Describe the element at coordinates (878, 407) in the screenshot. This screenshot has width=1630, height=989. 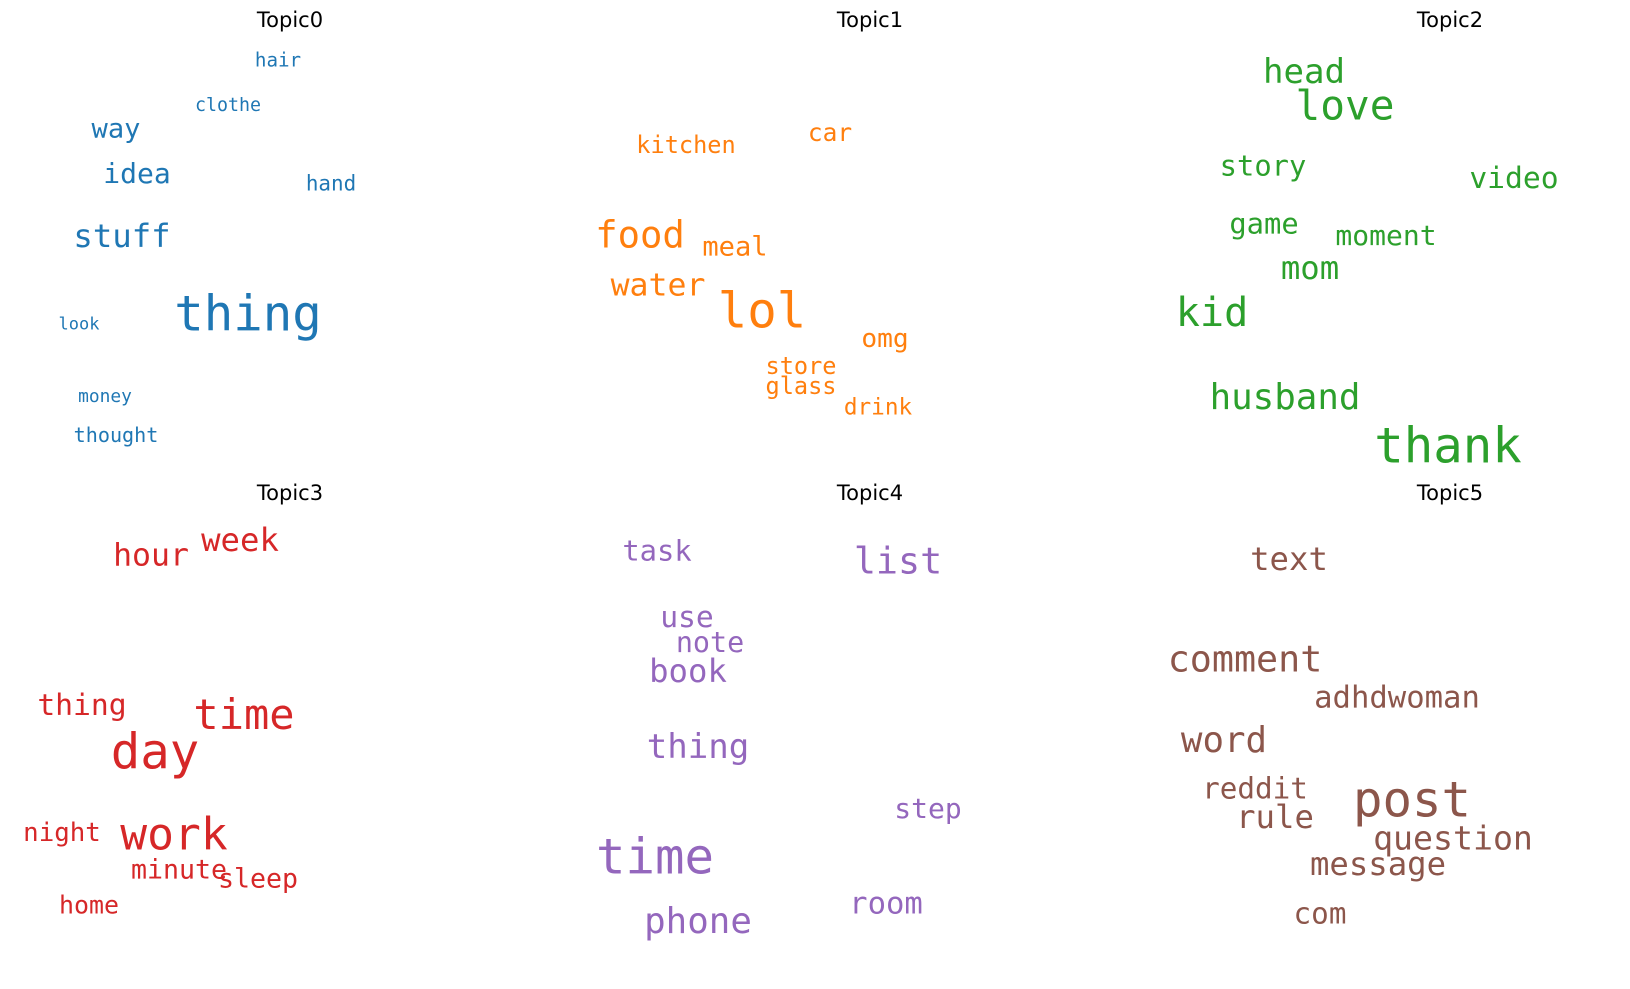
I see `word-drink: drink` at that location.